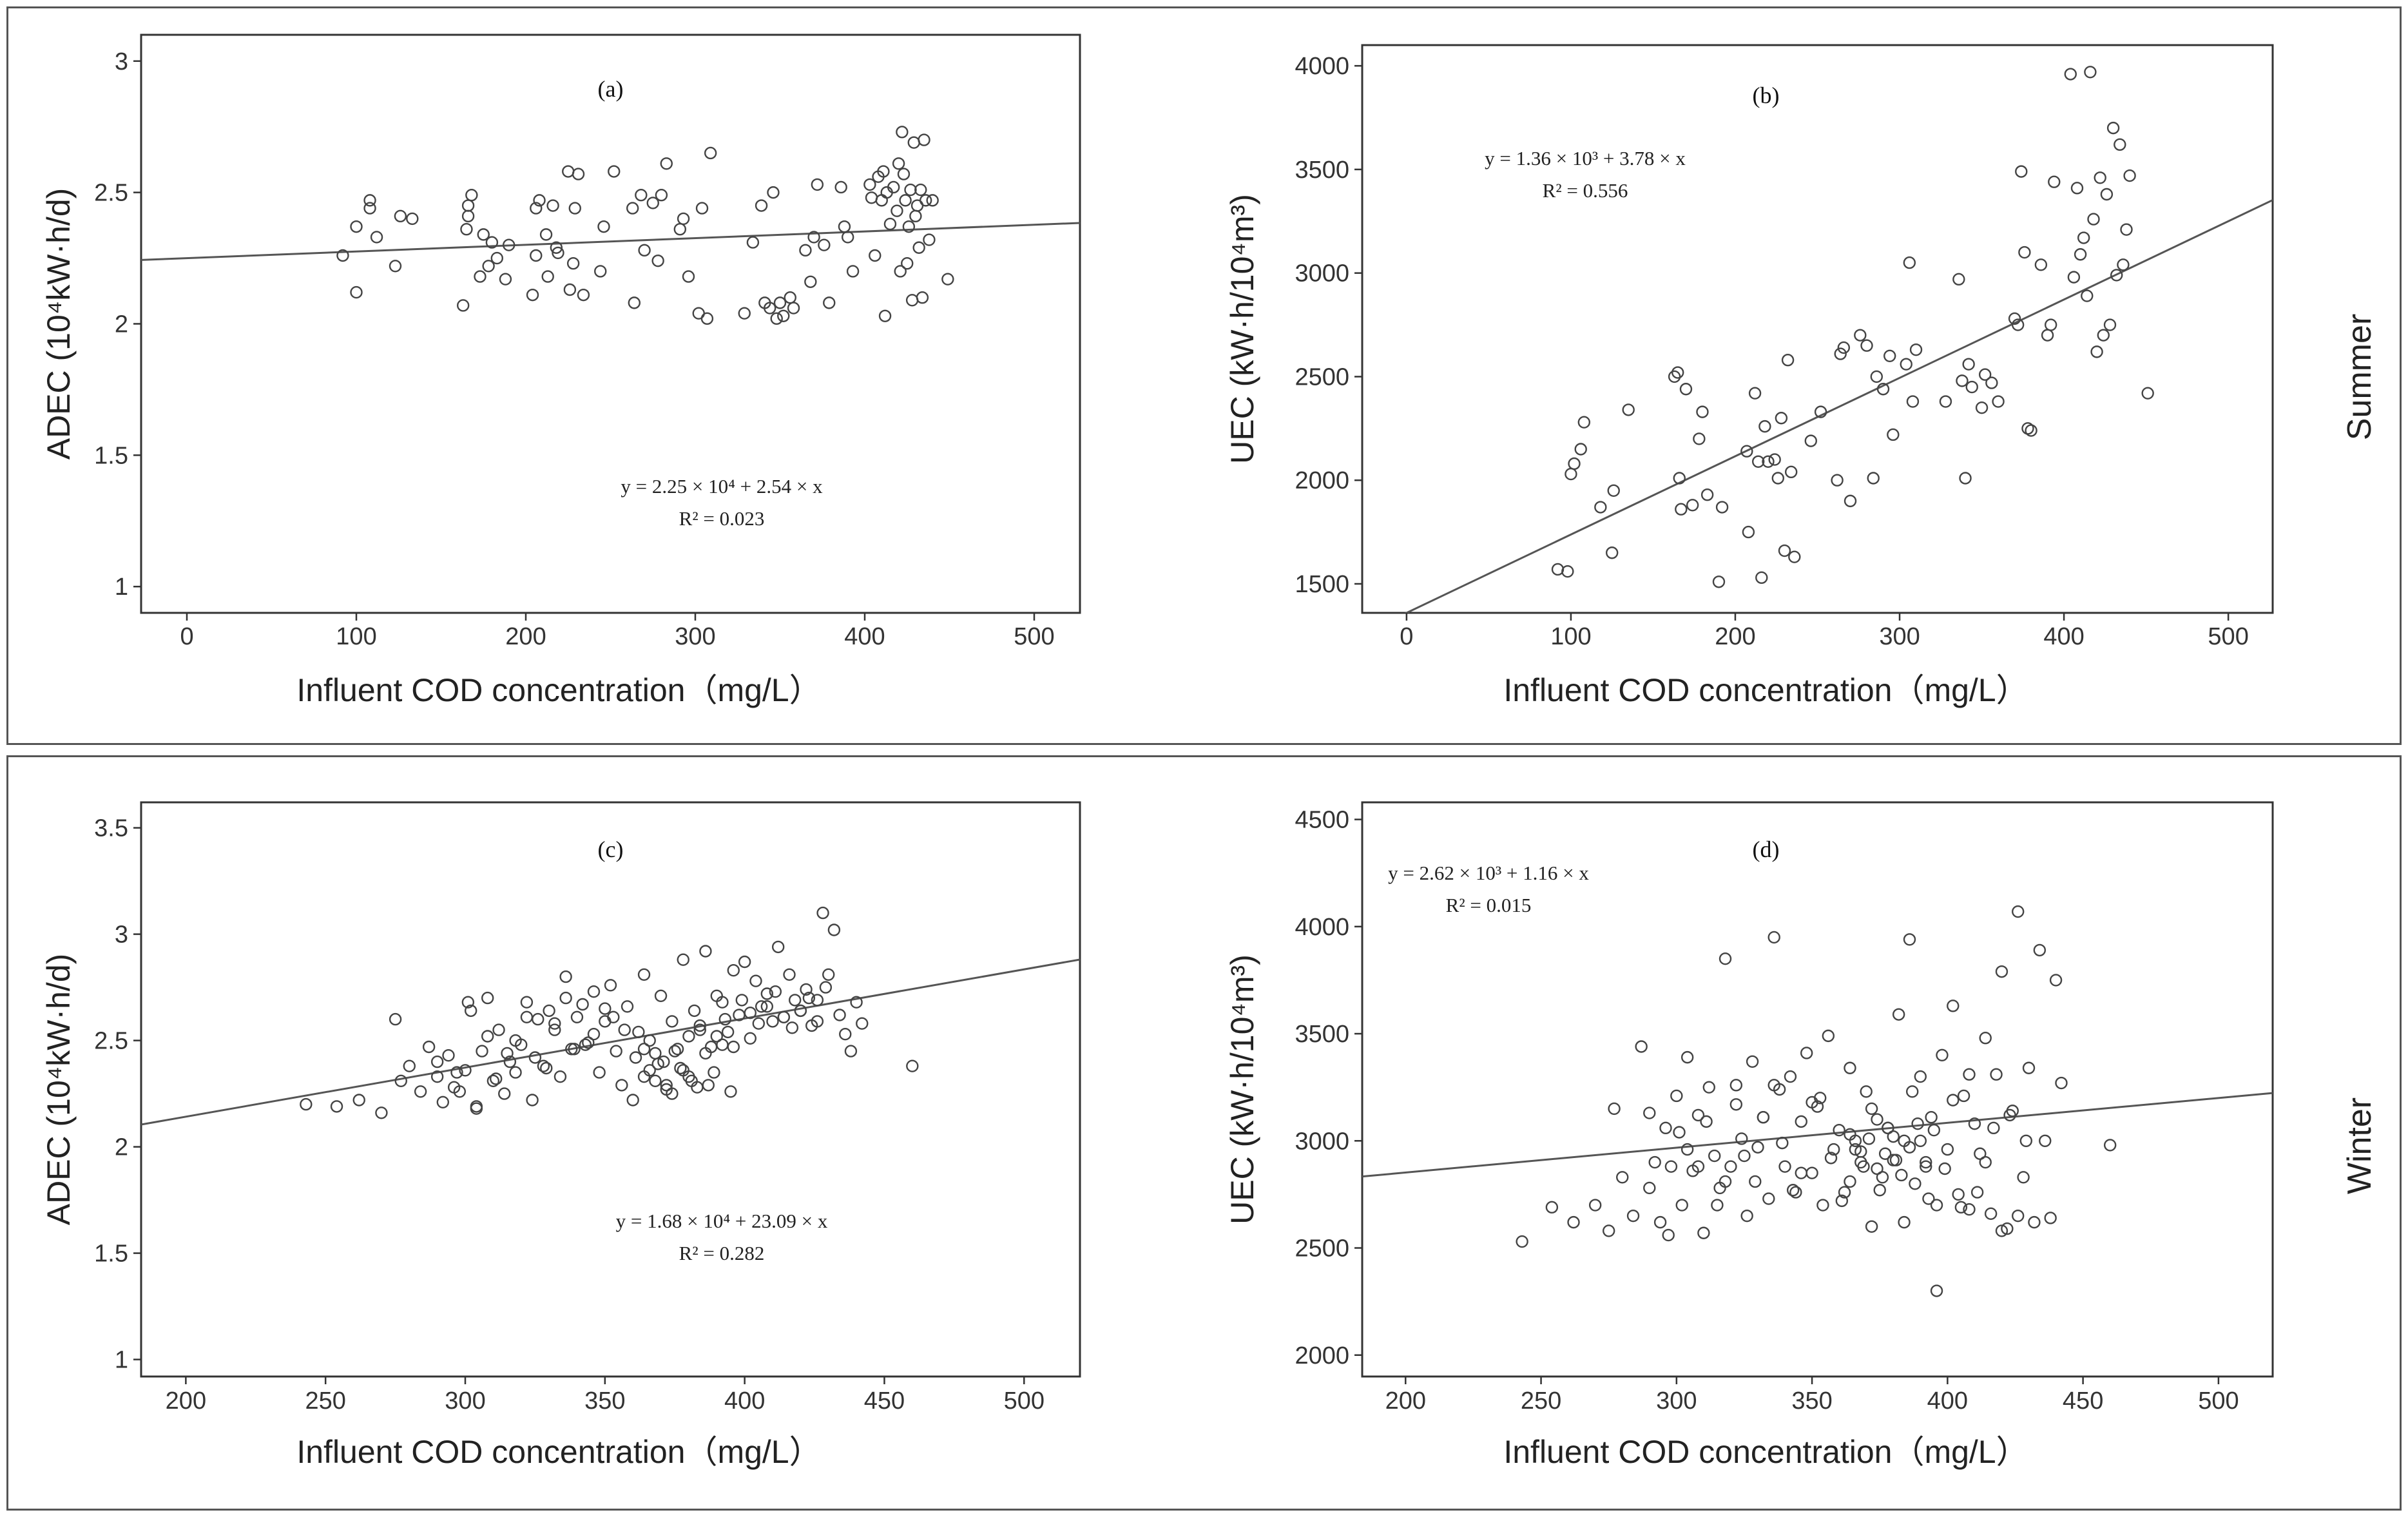  I want to click on y-tick-label: 1, so click(121, 1360).